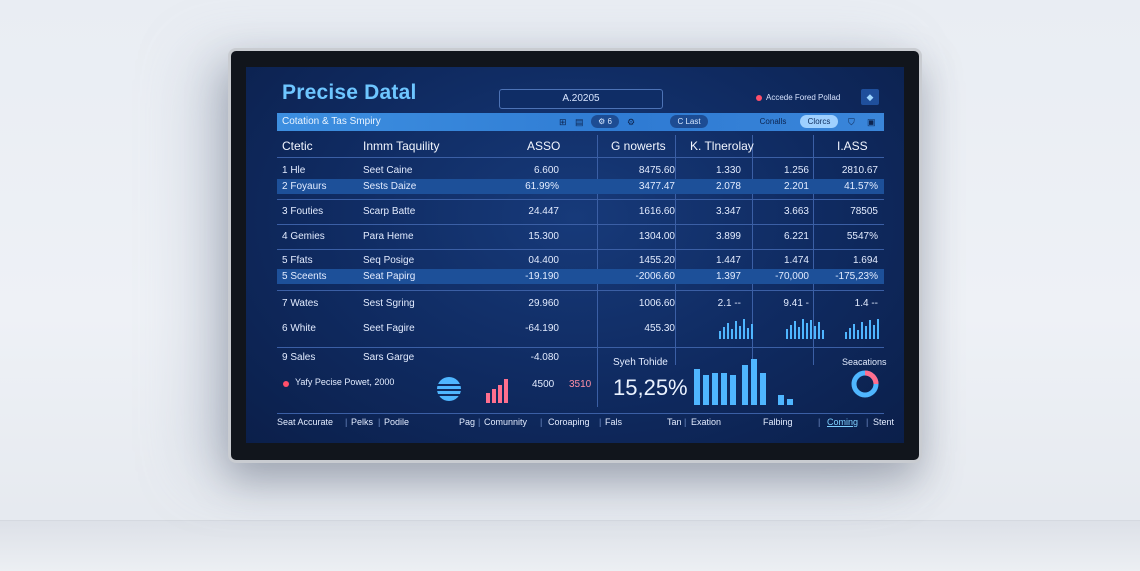  I want to click on row-id: 6 White, so click(299, 328).